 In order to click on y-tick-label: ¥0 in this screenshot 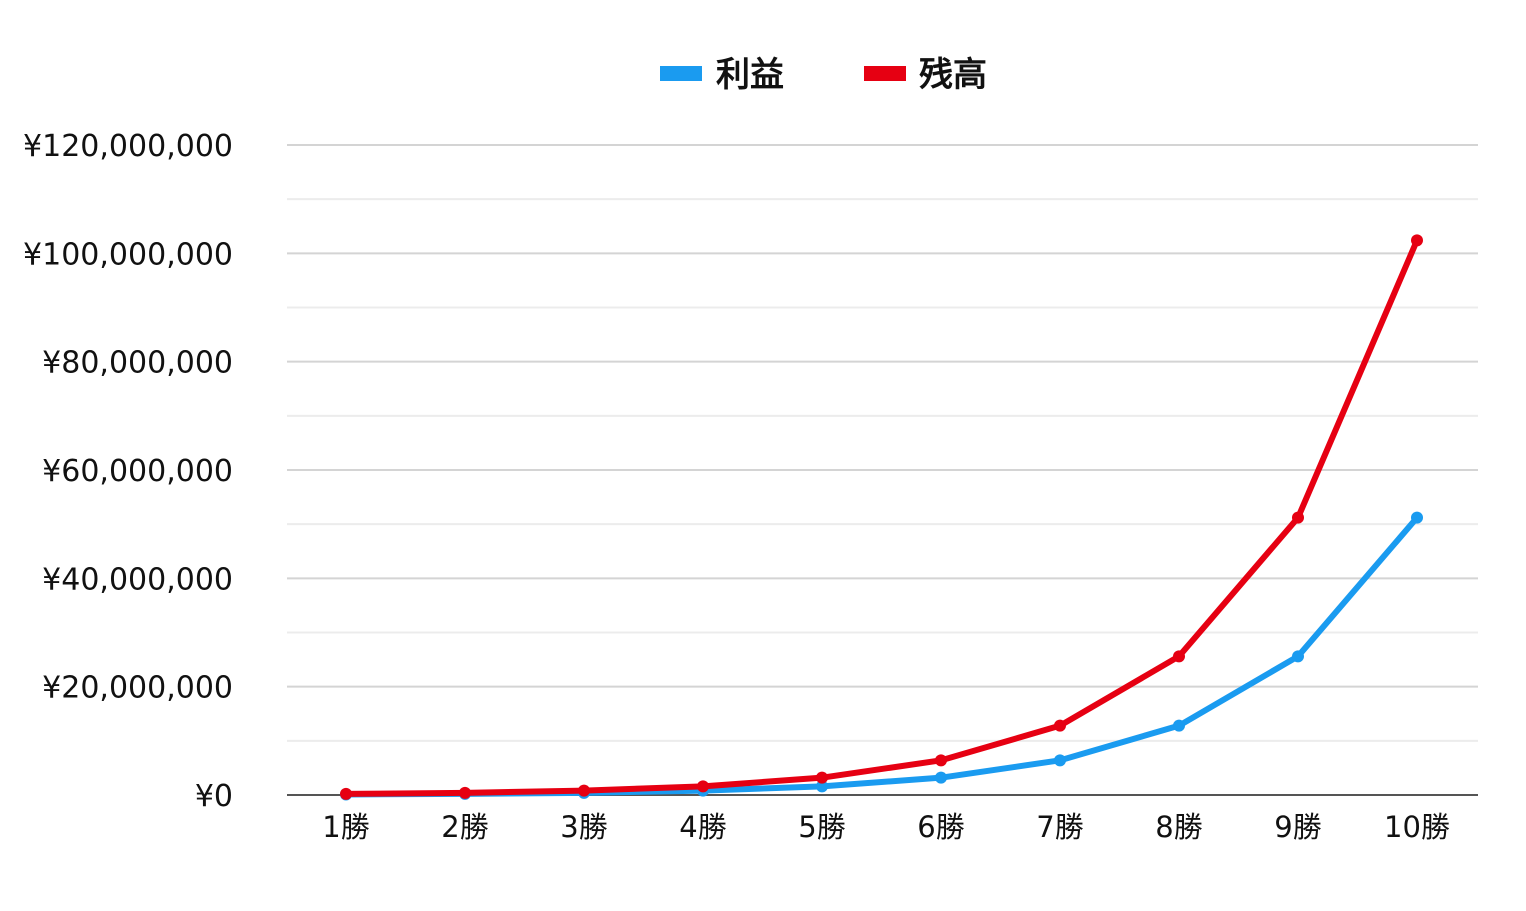, I will do `click(214, 796)`.